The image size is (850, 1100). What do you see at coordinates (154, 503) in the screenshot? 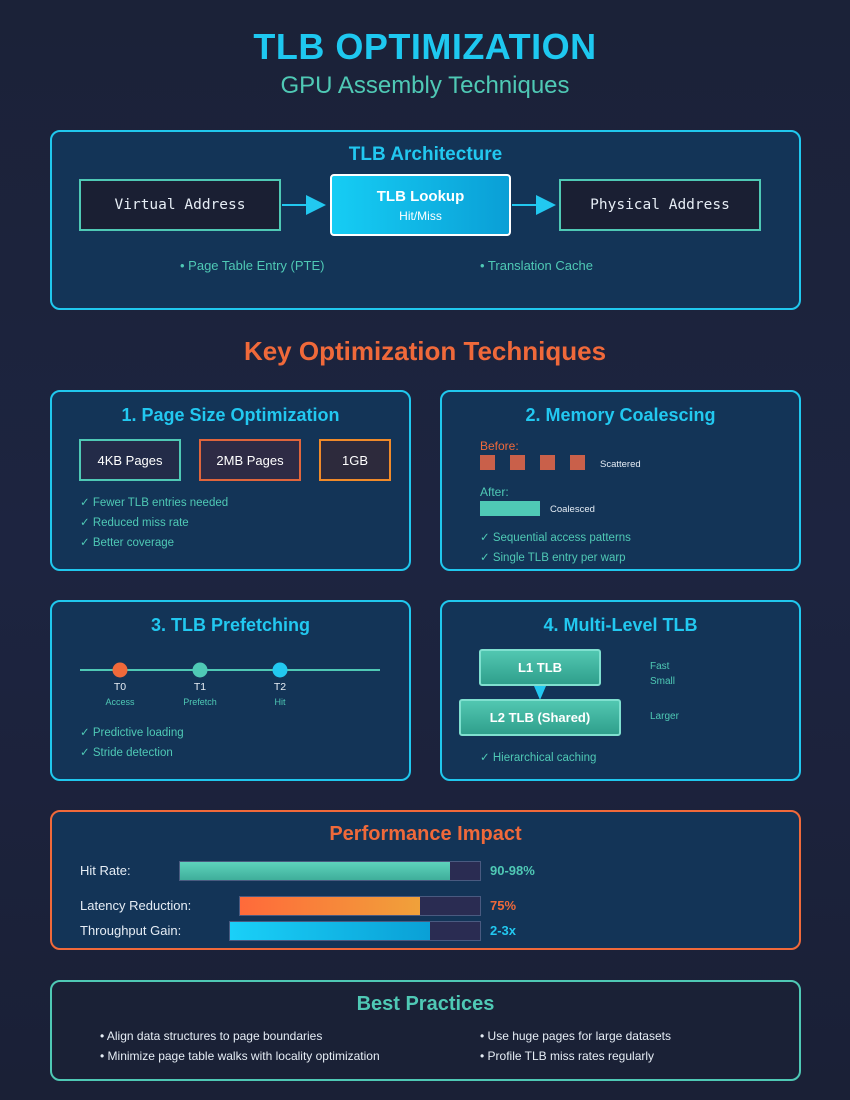
I see `page-size-benefit: ✓ Fewer TLB entries needed` at bounding box center [154, 503].